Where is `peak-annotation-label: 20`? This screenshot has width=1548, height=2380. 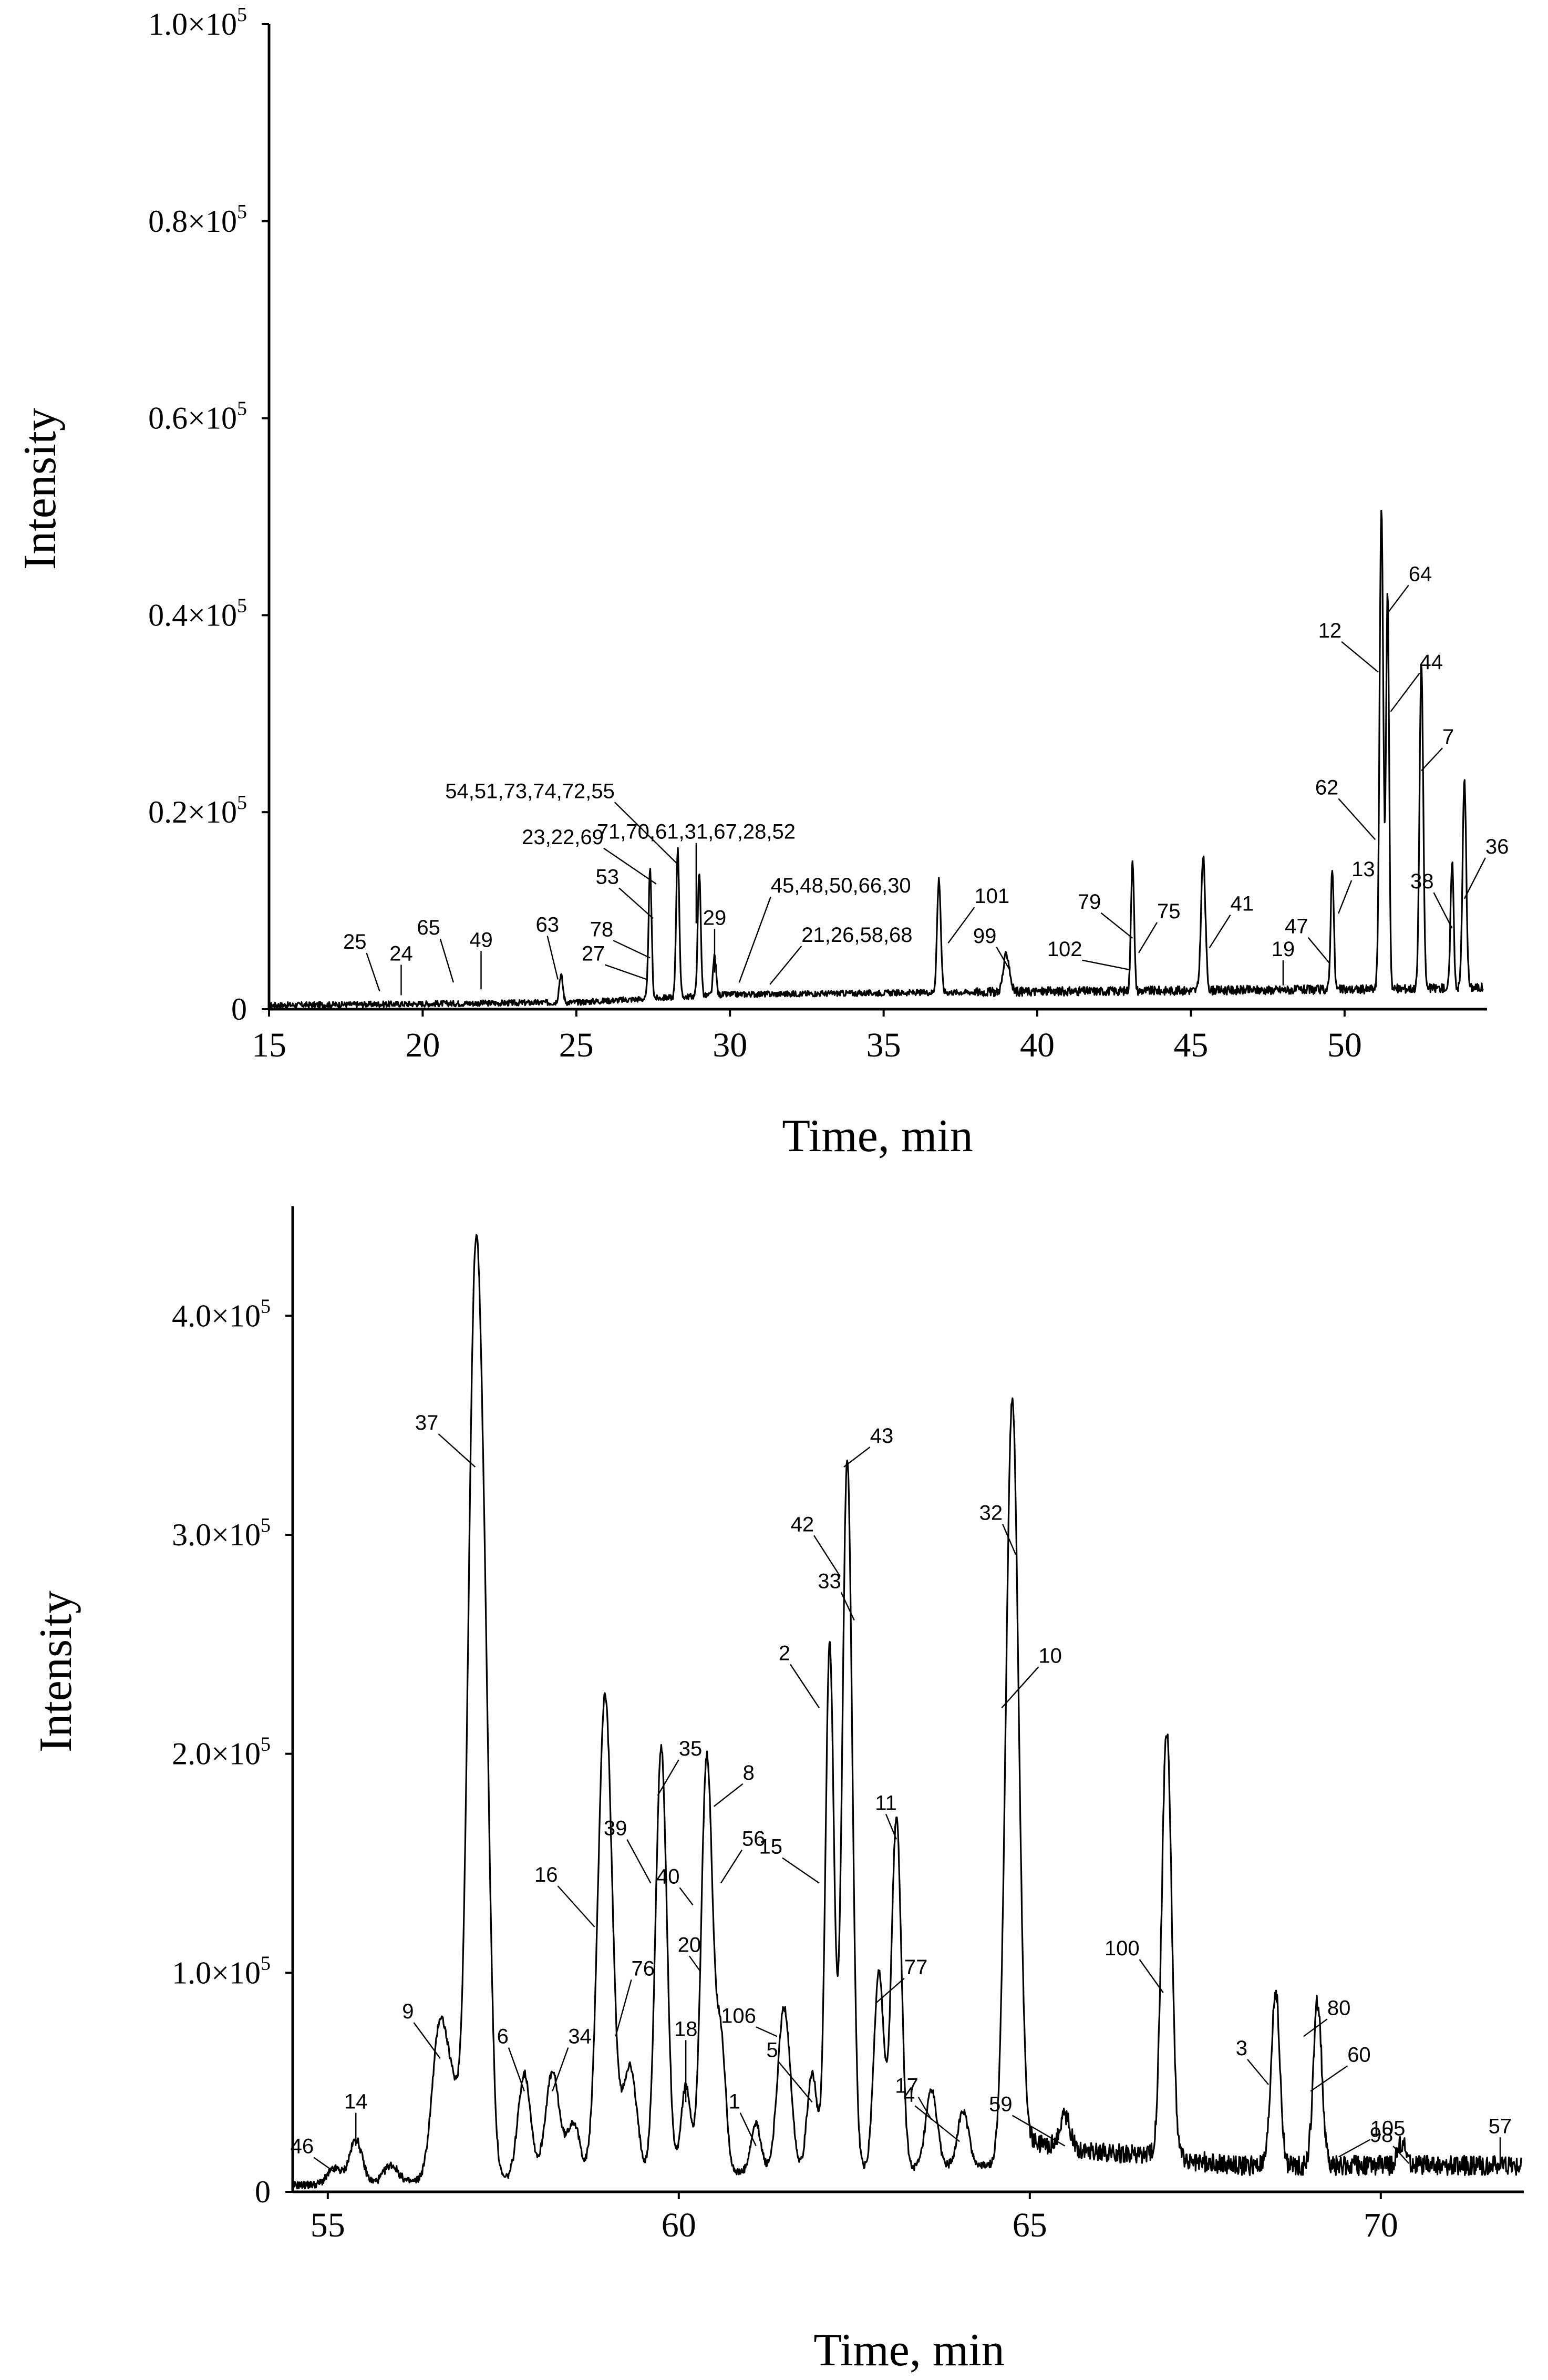 peak-annotation-label: 20 is located at coordinates (689, 1944).